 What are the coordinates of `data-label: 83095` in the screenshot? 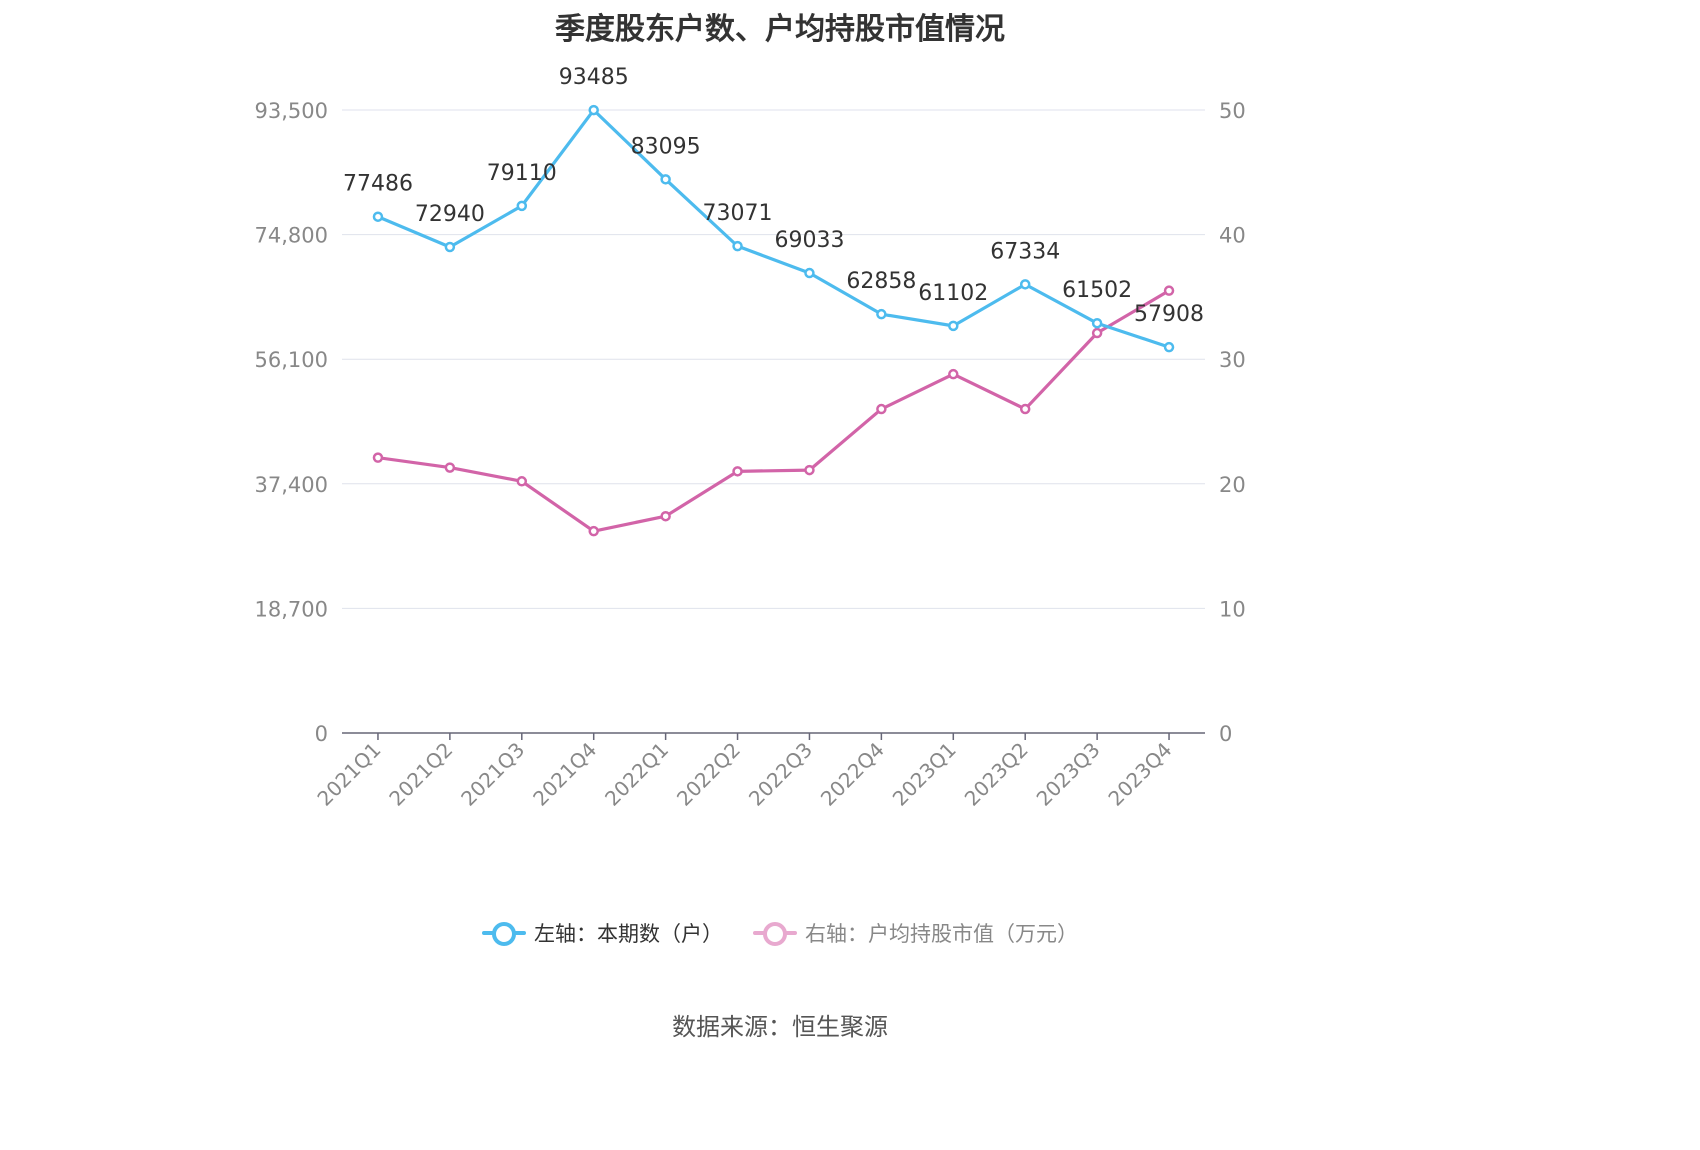 It's located at (666, 146).